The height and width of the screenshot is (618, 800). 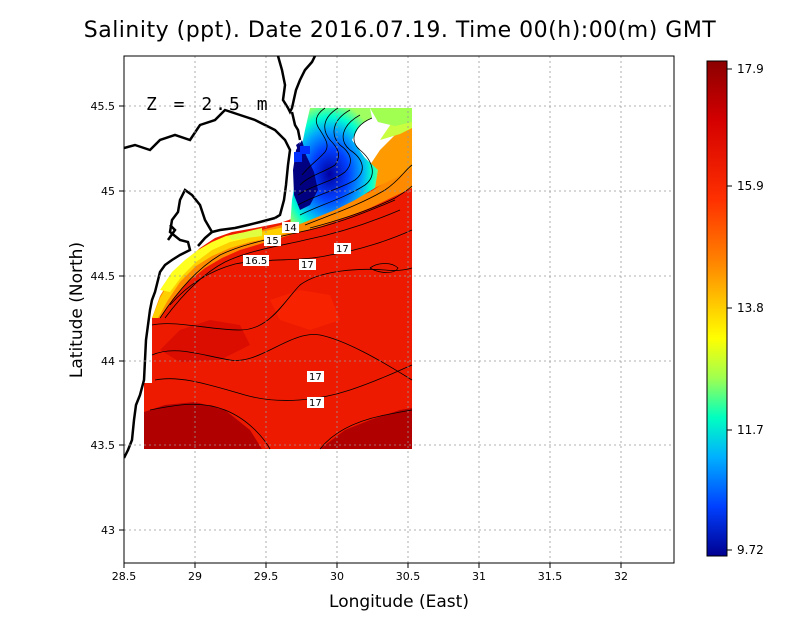 I want to click on colorbar-ticks, so click(x=729, y=309).